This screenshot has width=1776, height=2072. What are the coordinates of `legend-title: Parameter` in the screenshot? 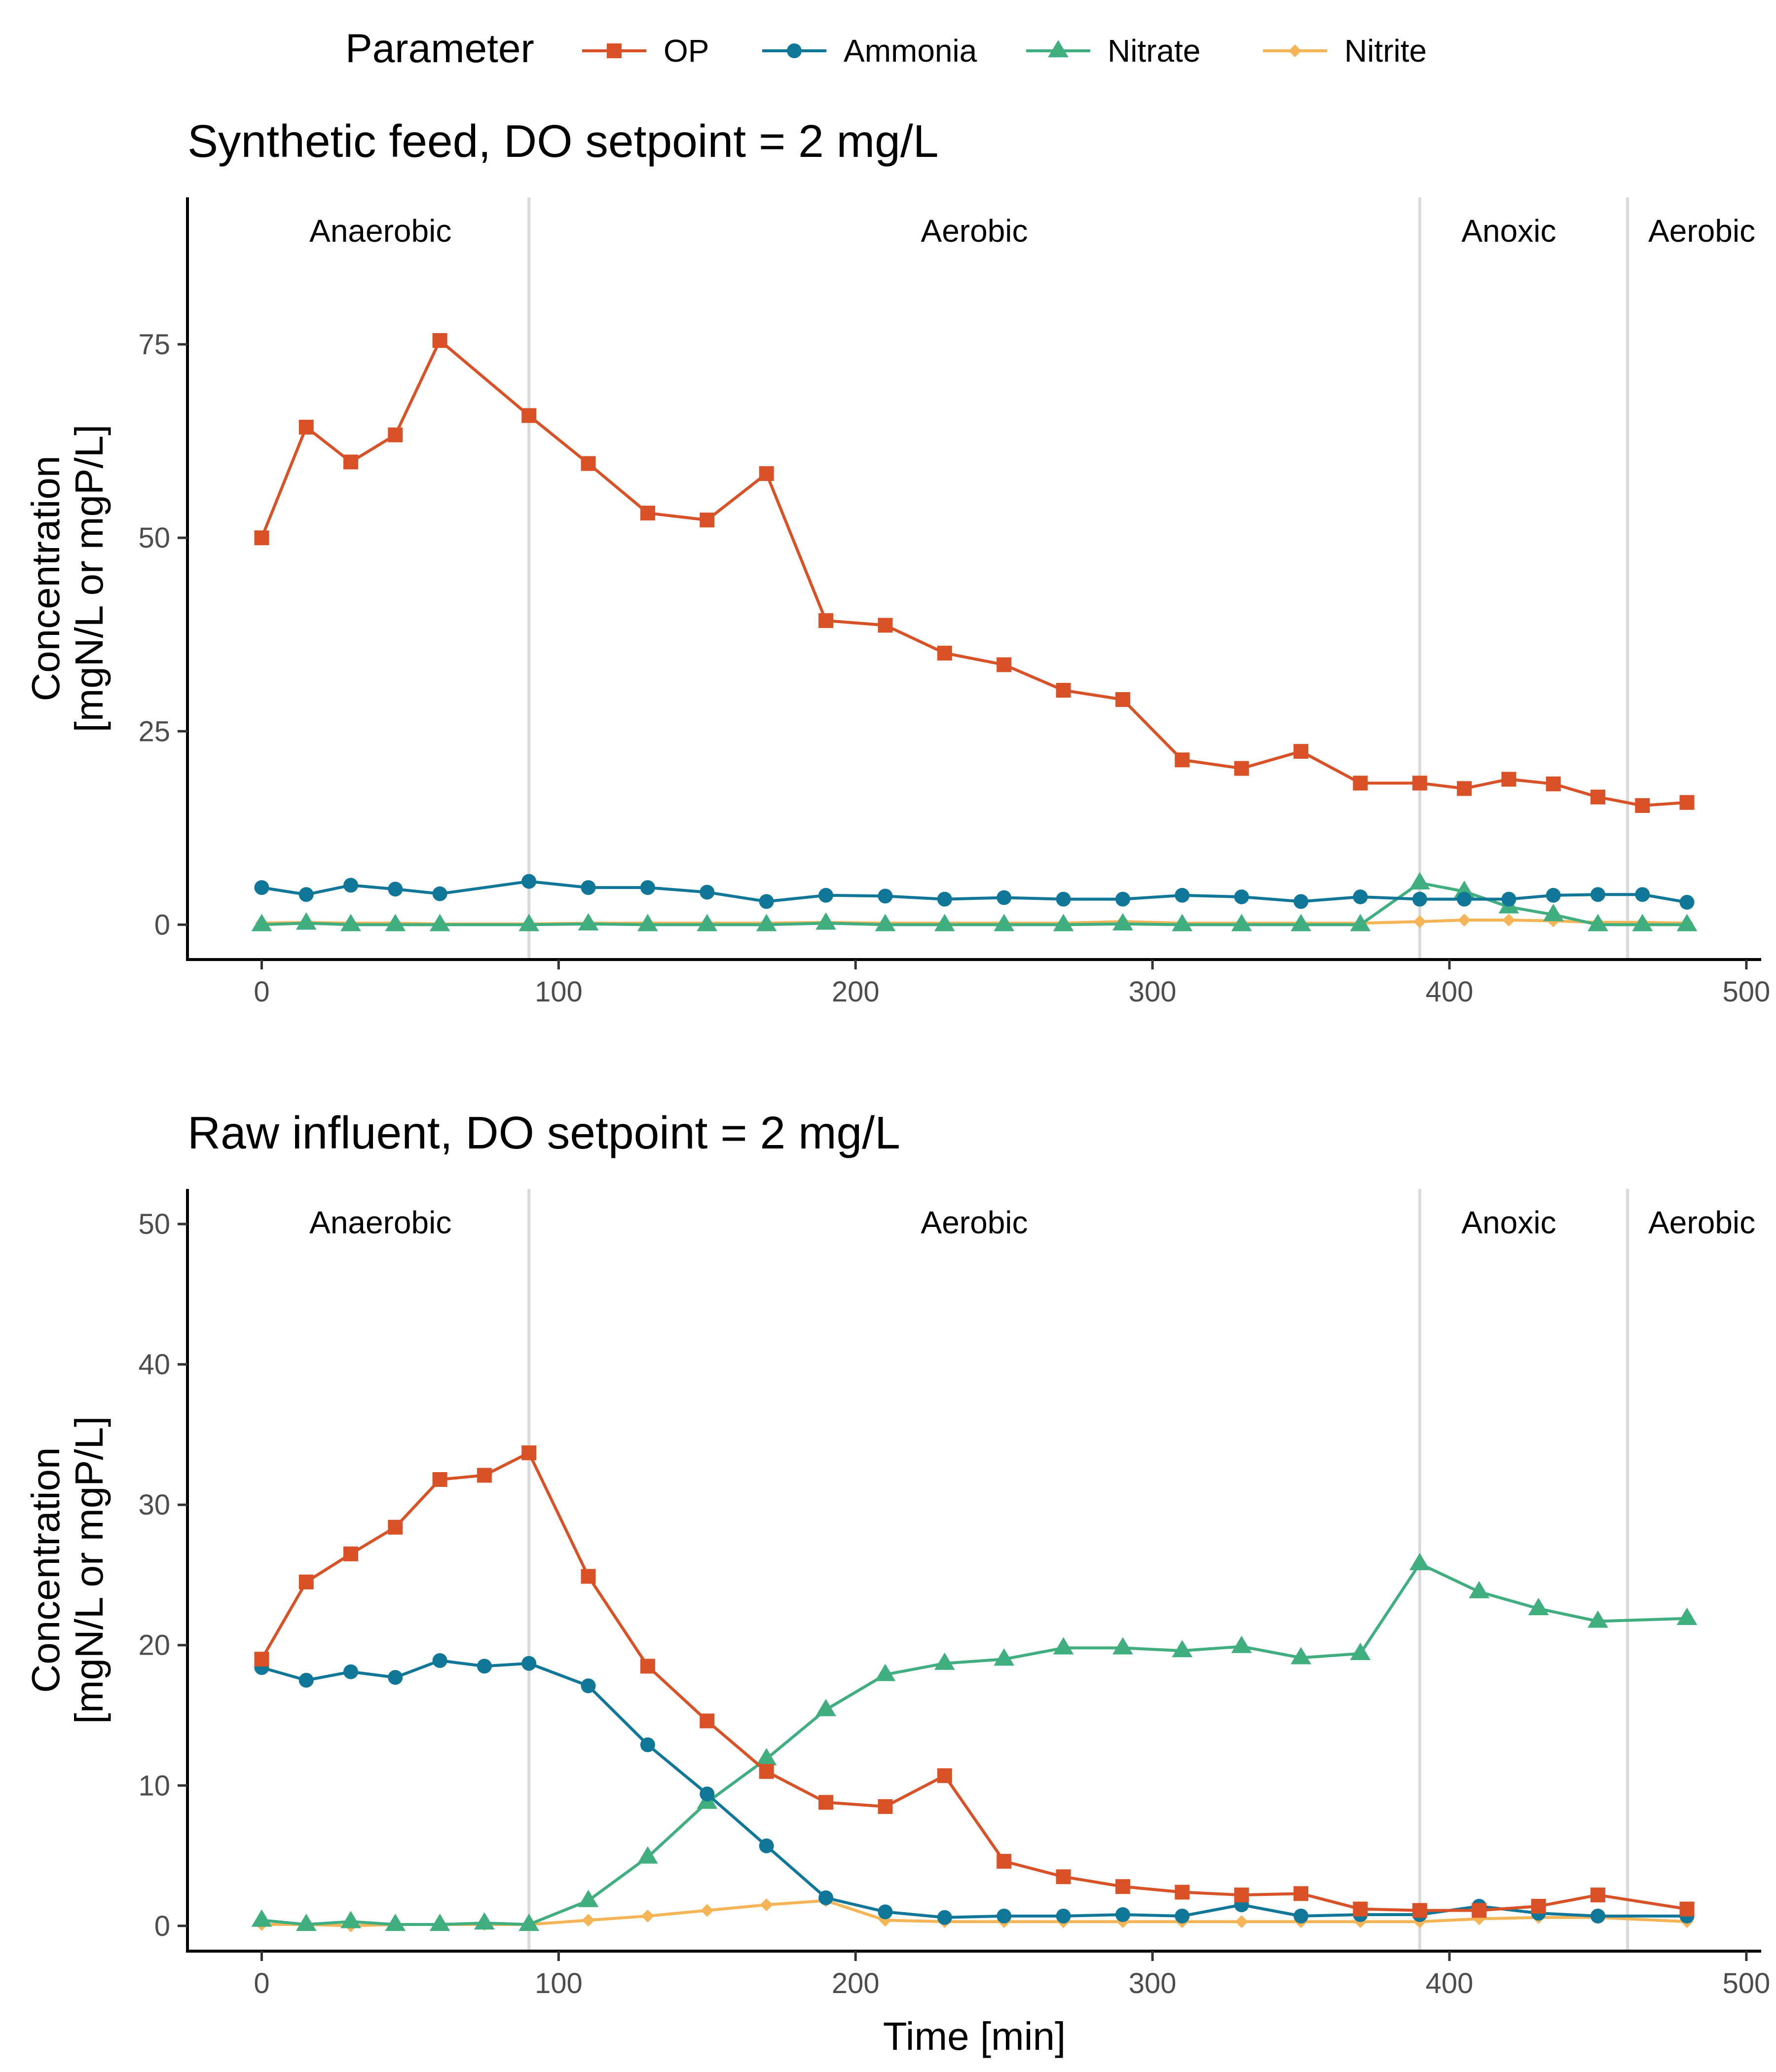 It's located at (440, 49).